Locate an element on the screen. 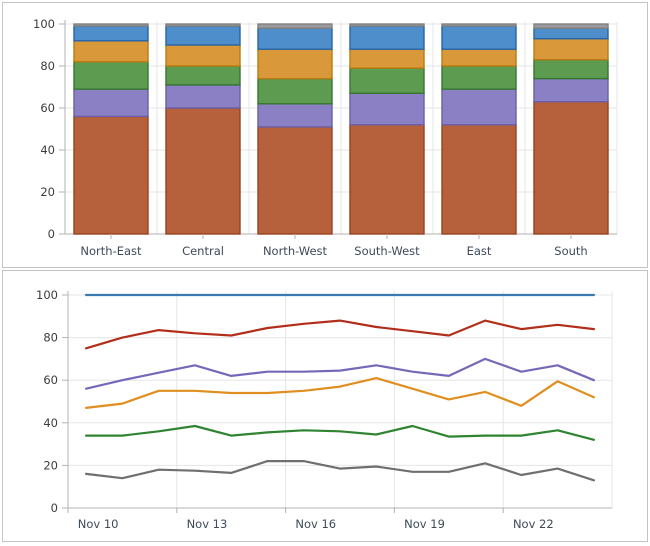 This screenshot has height=546, width=650. category-label: North-East is located at coordinates (111, 251).